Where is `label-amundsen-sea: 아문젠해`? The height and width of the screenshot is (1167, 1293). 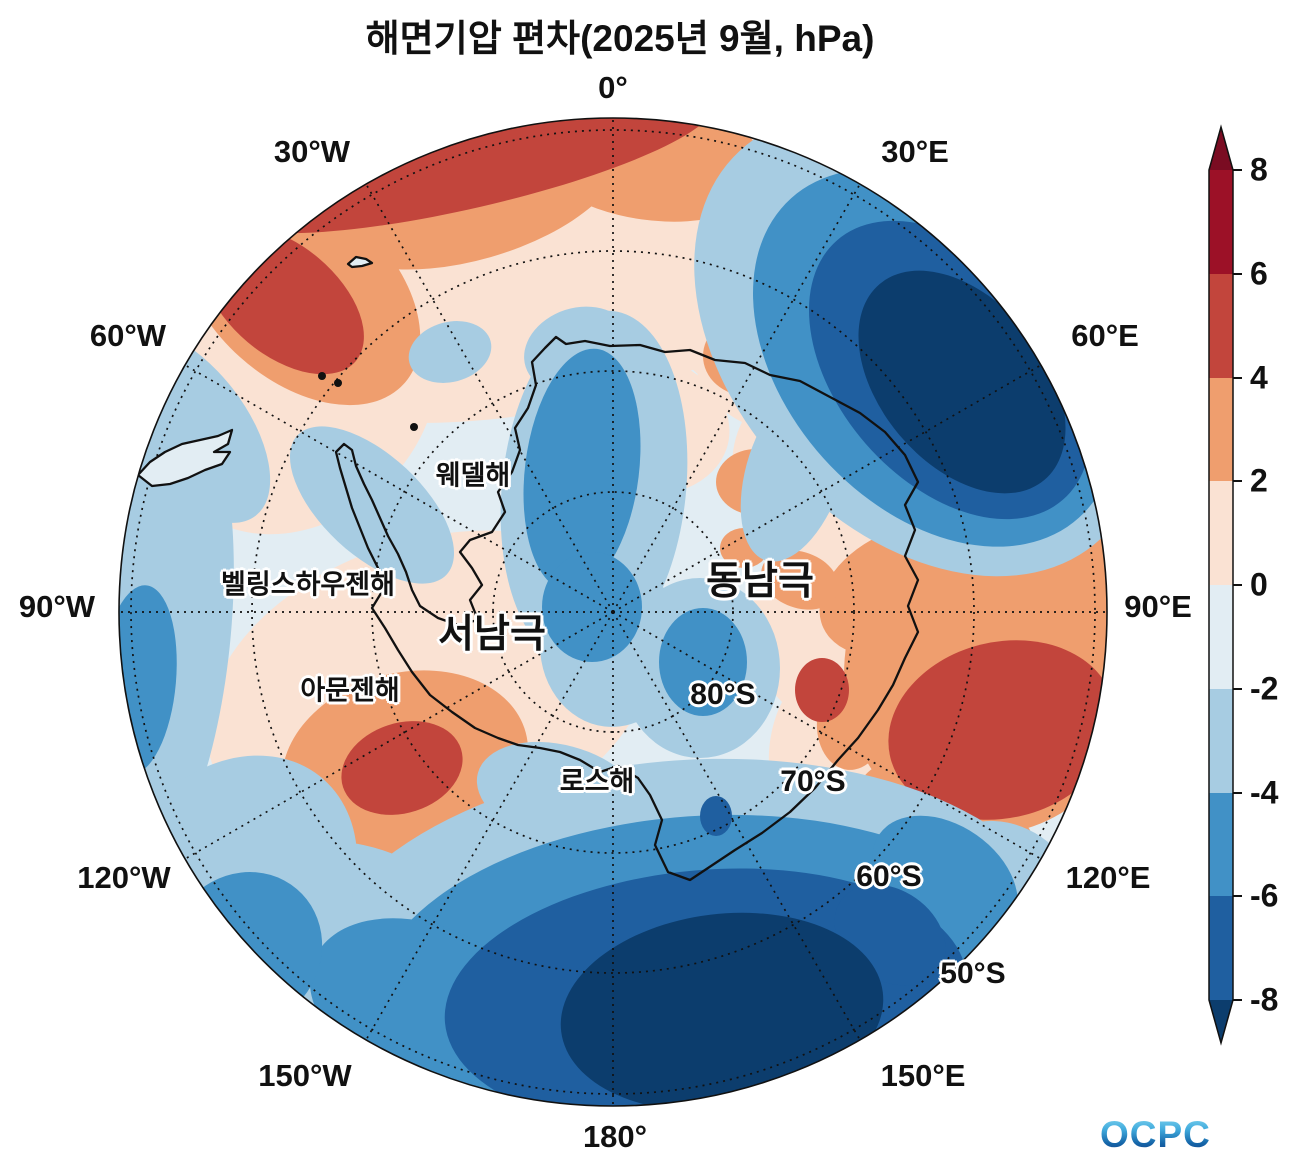 label-amundsen-sea: 아문젠해 is located at coordinates (350, 690).